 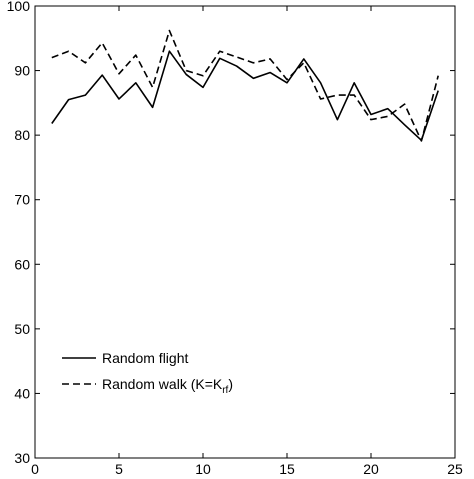 What do you see at coordinates (371, 469) in the screenshot?
I see `x-tick-label: 20` at bounding box center [371, 469].